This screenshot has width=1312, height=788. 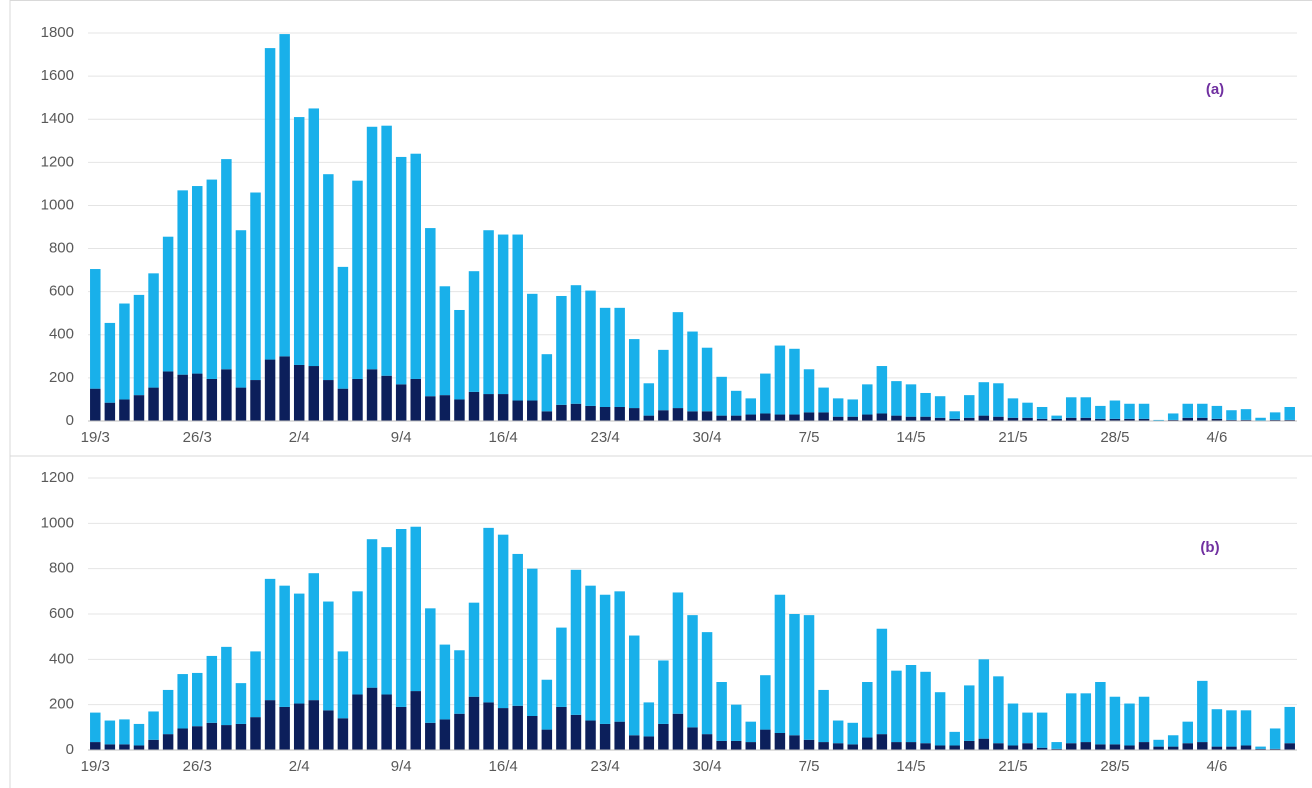 I want to click on x-tick-label: 9/4, so click(x=401, y=437).